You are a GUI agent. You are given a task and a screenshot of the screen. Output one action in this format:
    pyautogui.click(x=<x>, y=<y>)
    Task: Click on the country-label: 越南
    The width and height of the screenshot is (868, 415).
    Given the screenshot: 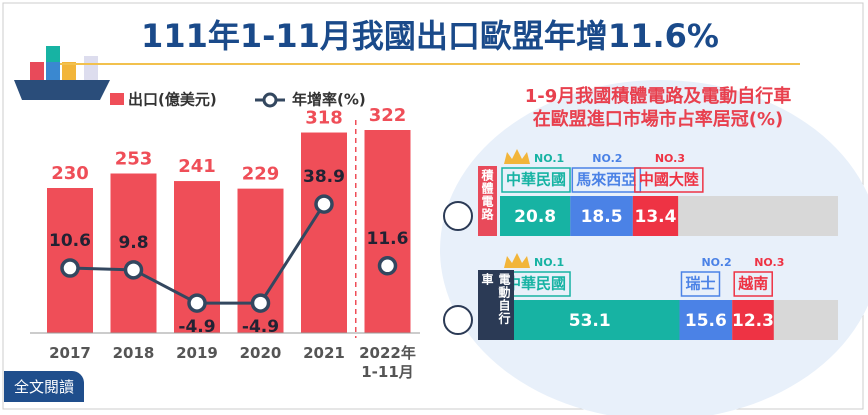 What is the action you would take?
    pyautogui.click(x=752, y=284)
    